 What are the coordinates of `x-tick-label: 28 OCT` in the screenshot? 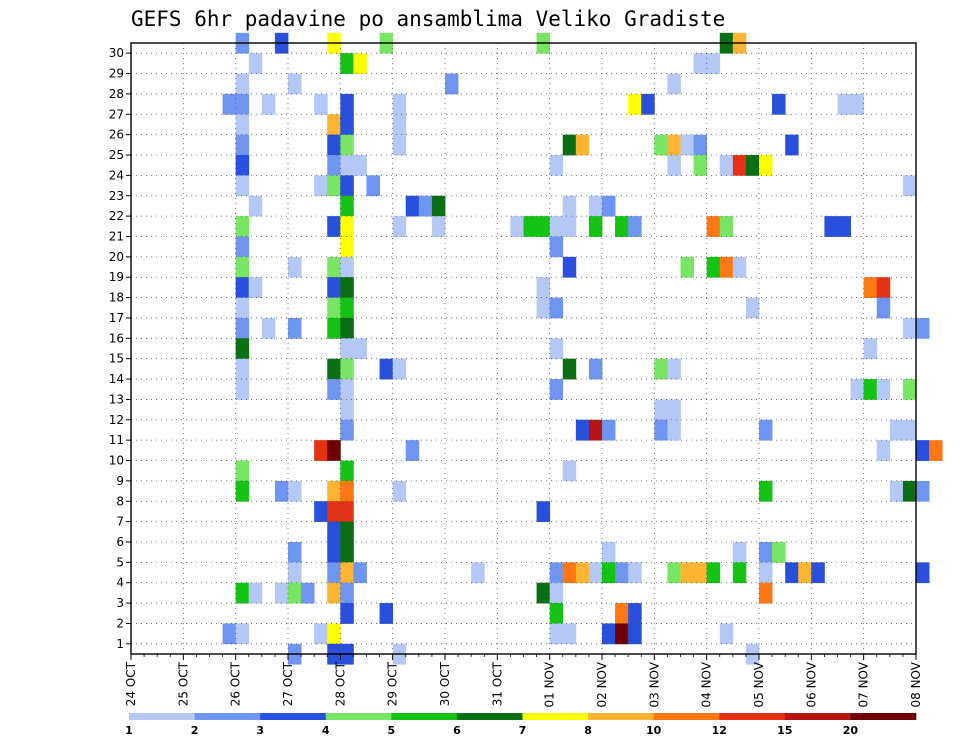 It's located at (340, 683).